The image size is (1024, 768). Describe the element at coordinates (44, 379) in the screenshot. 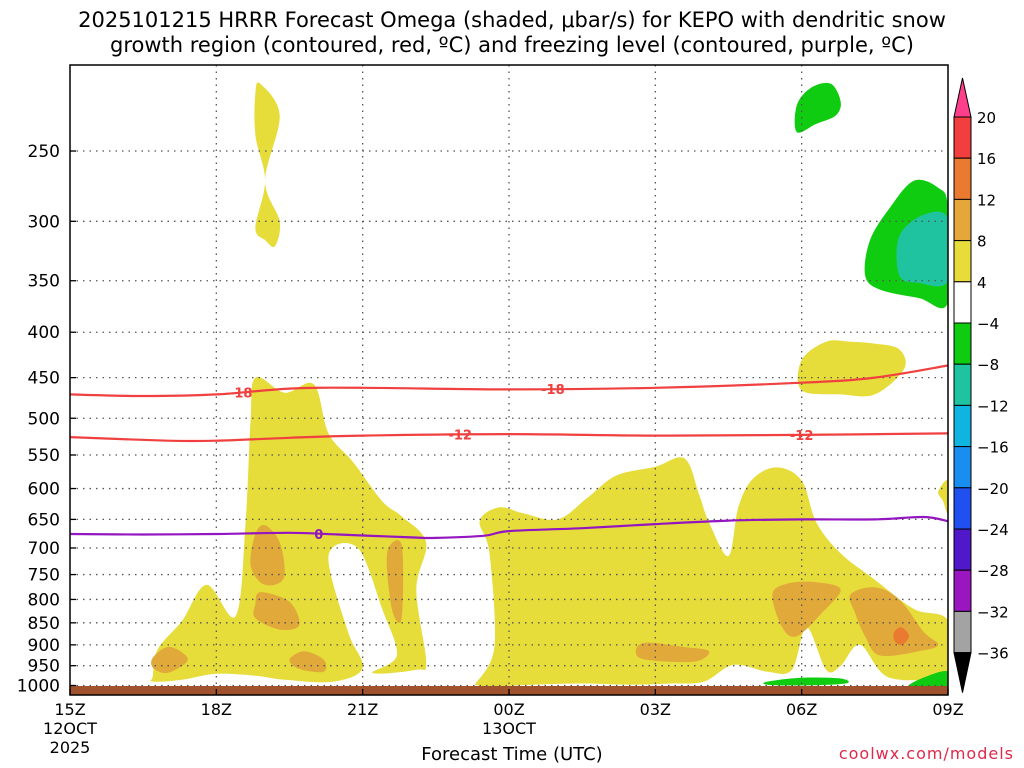

I see `y-tick-label-450: 450` at that location.